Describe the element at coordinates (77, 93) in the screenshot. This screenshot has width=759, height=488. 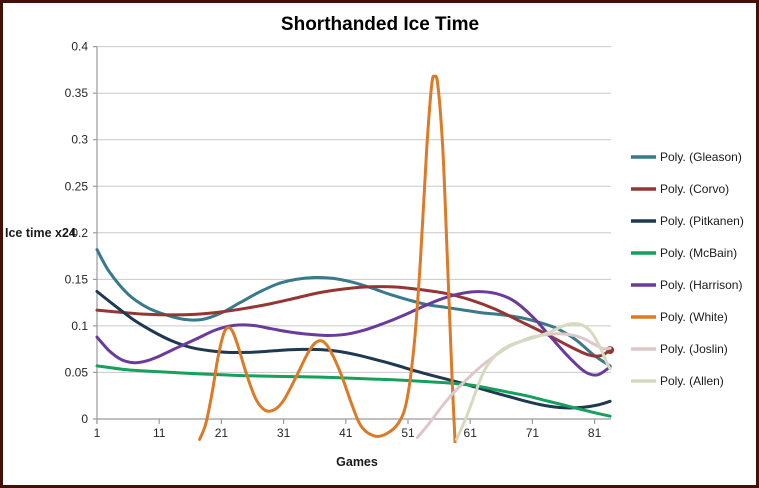
I see `y-tick-label: 0.35` at that location.